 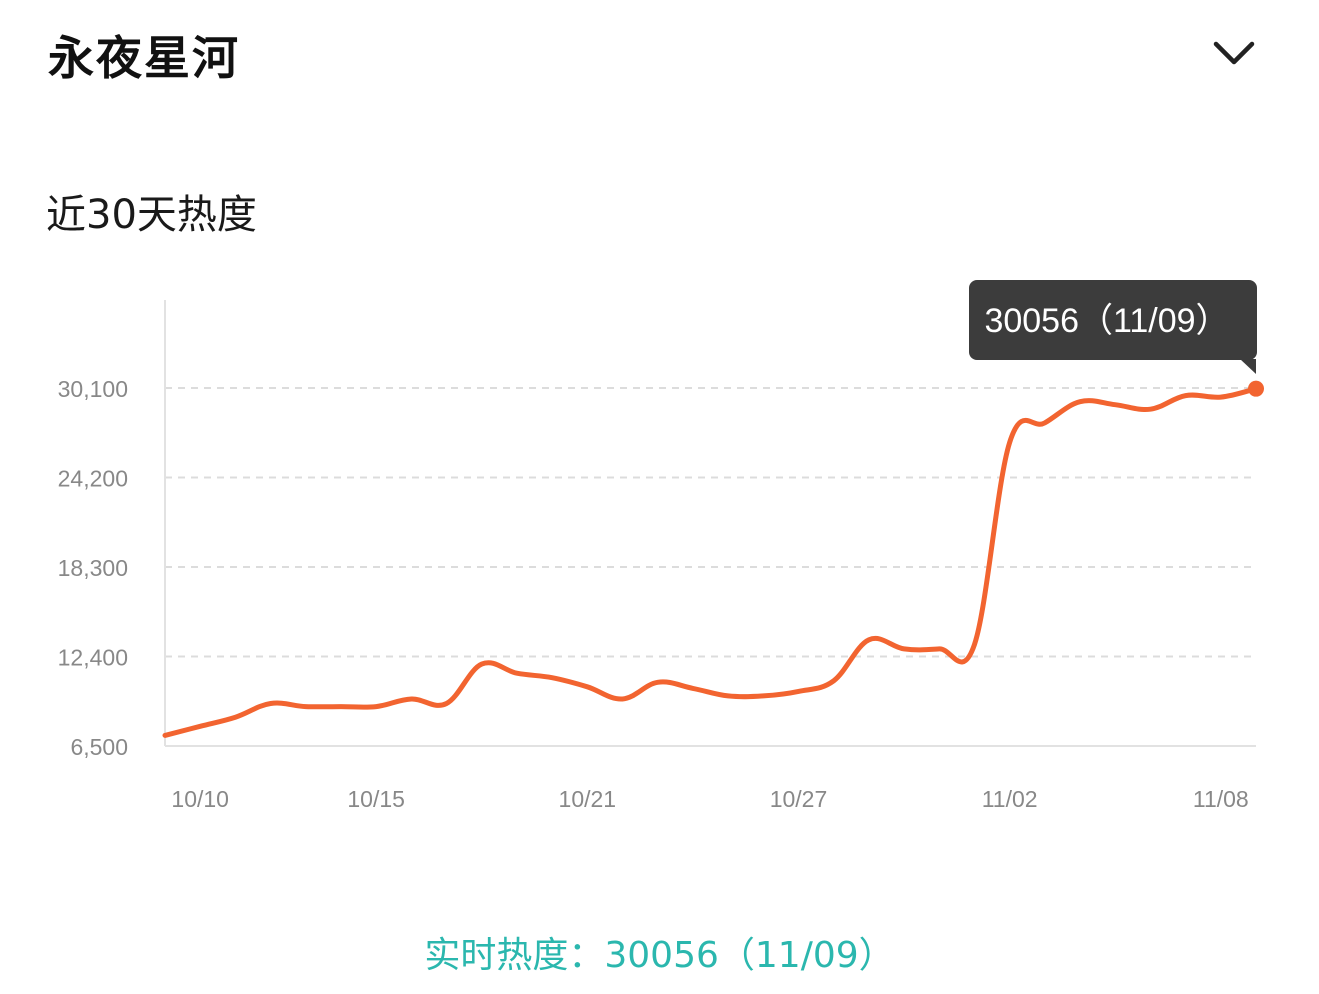 I want to click on x-tick-label: 10/15, so click(x=376, y=799).